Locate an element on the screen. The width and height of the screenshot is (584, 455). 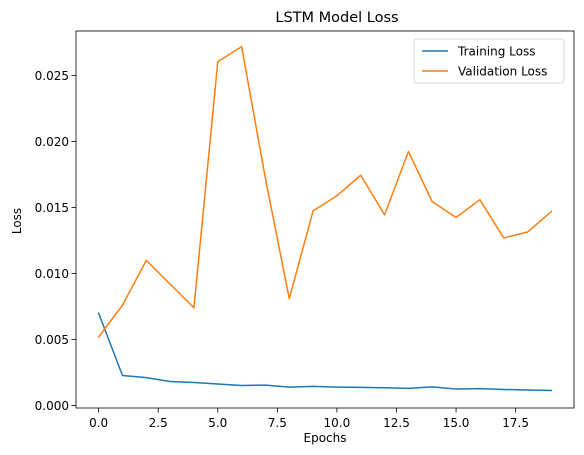
x-tick-label: 12.5 is located at coordinates (396, 423).